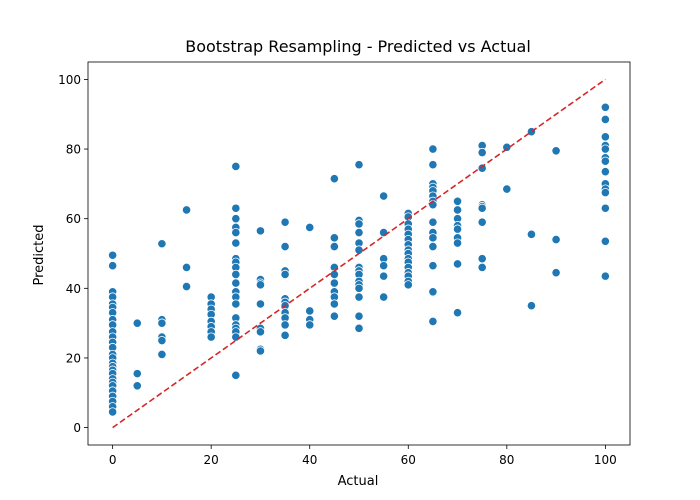  What do you see at coordinates (363, 456) in the screenshot?
I see `x-axis-ticks: 0 20 40 60 80 100` at bounding box center [363, 456].